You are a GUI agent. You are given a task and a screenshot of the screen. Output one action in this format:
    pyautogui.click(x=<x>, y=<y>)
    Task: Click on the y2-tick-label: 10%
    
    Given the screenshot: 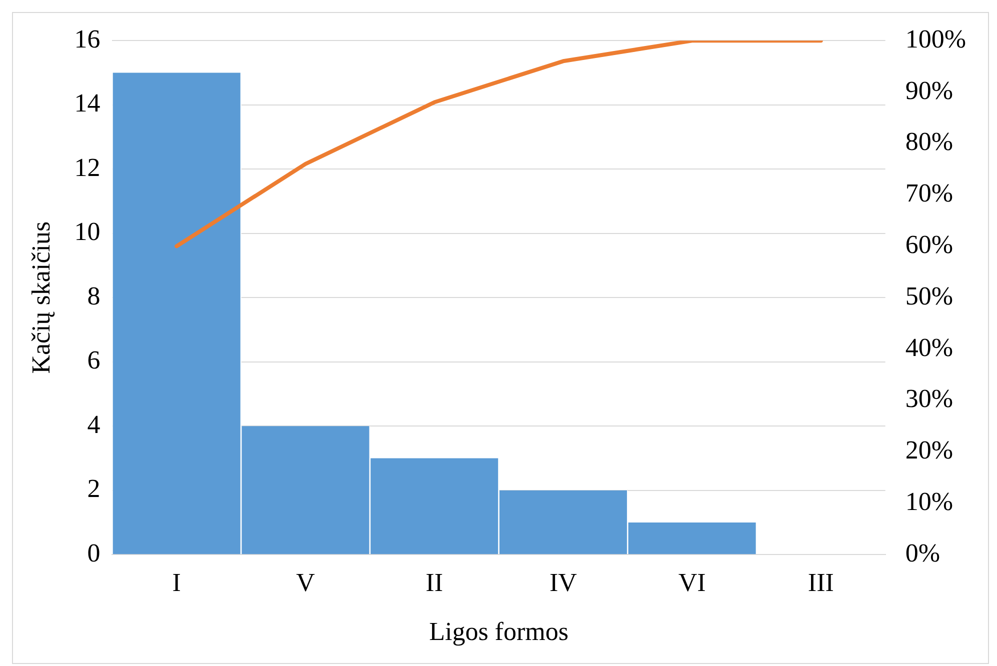 What is the action you would take?
    pyautogui.click(x=929, y=501)
    